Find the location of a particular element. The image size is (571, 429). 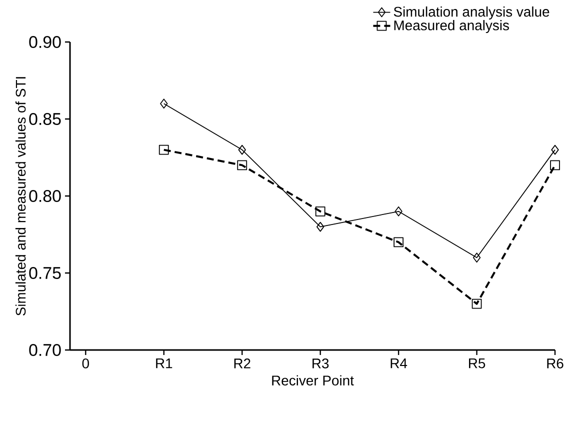

y-axis-title: Simulated and measured values of STI is located at coordinates (20, 196).